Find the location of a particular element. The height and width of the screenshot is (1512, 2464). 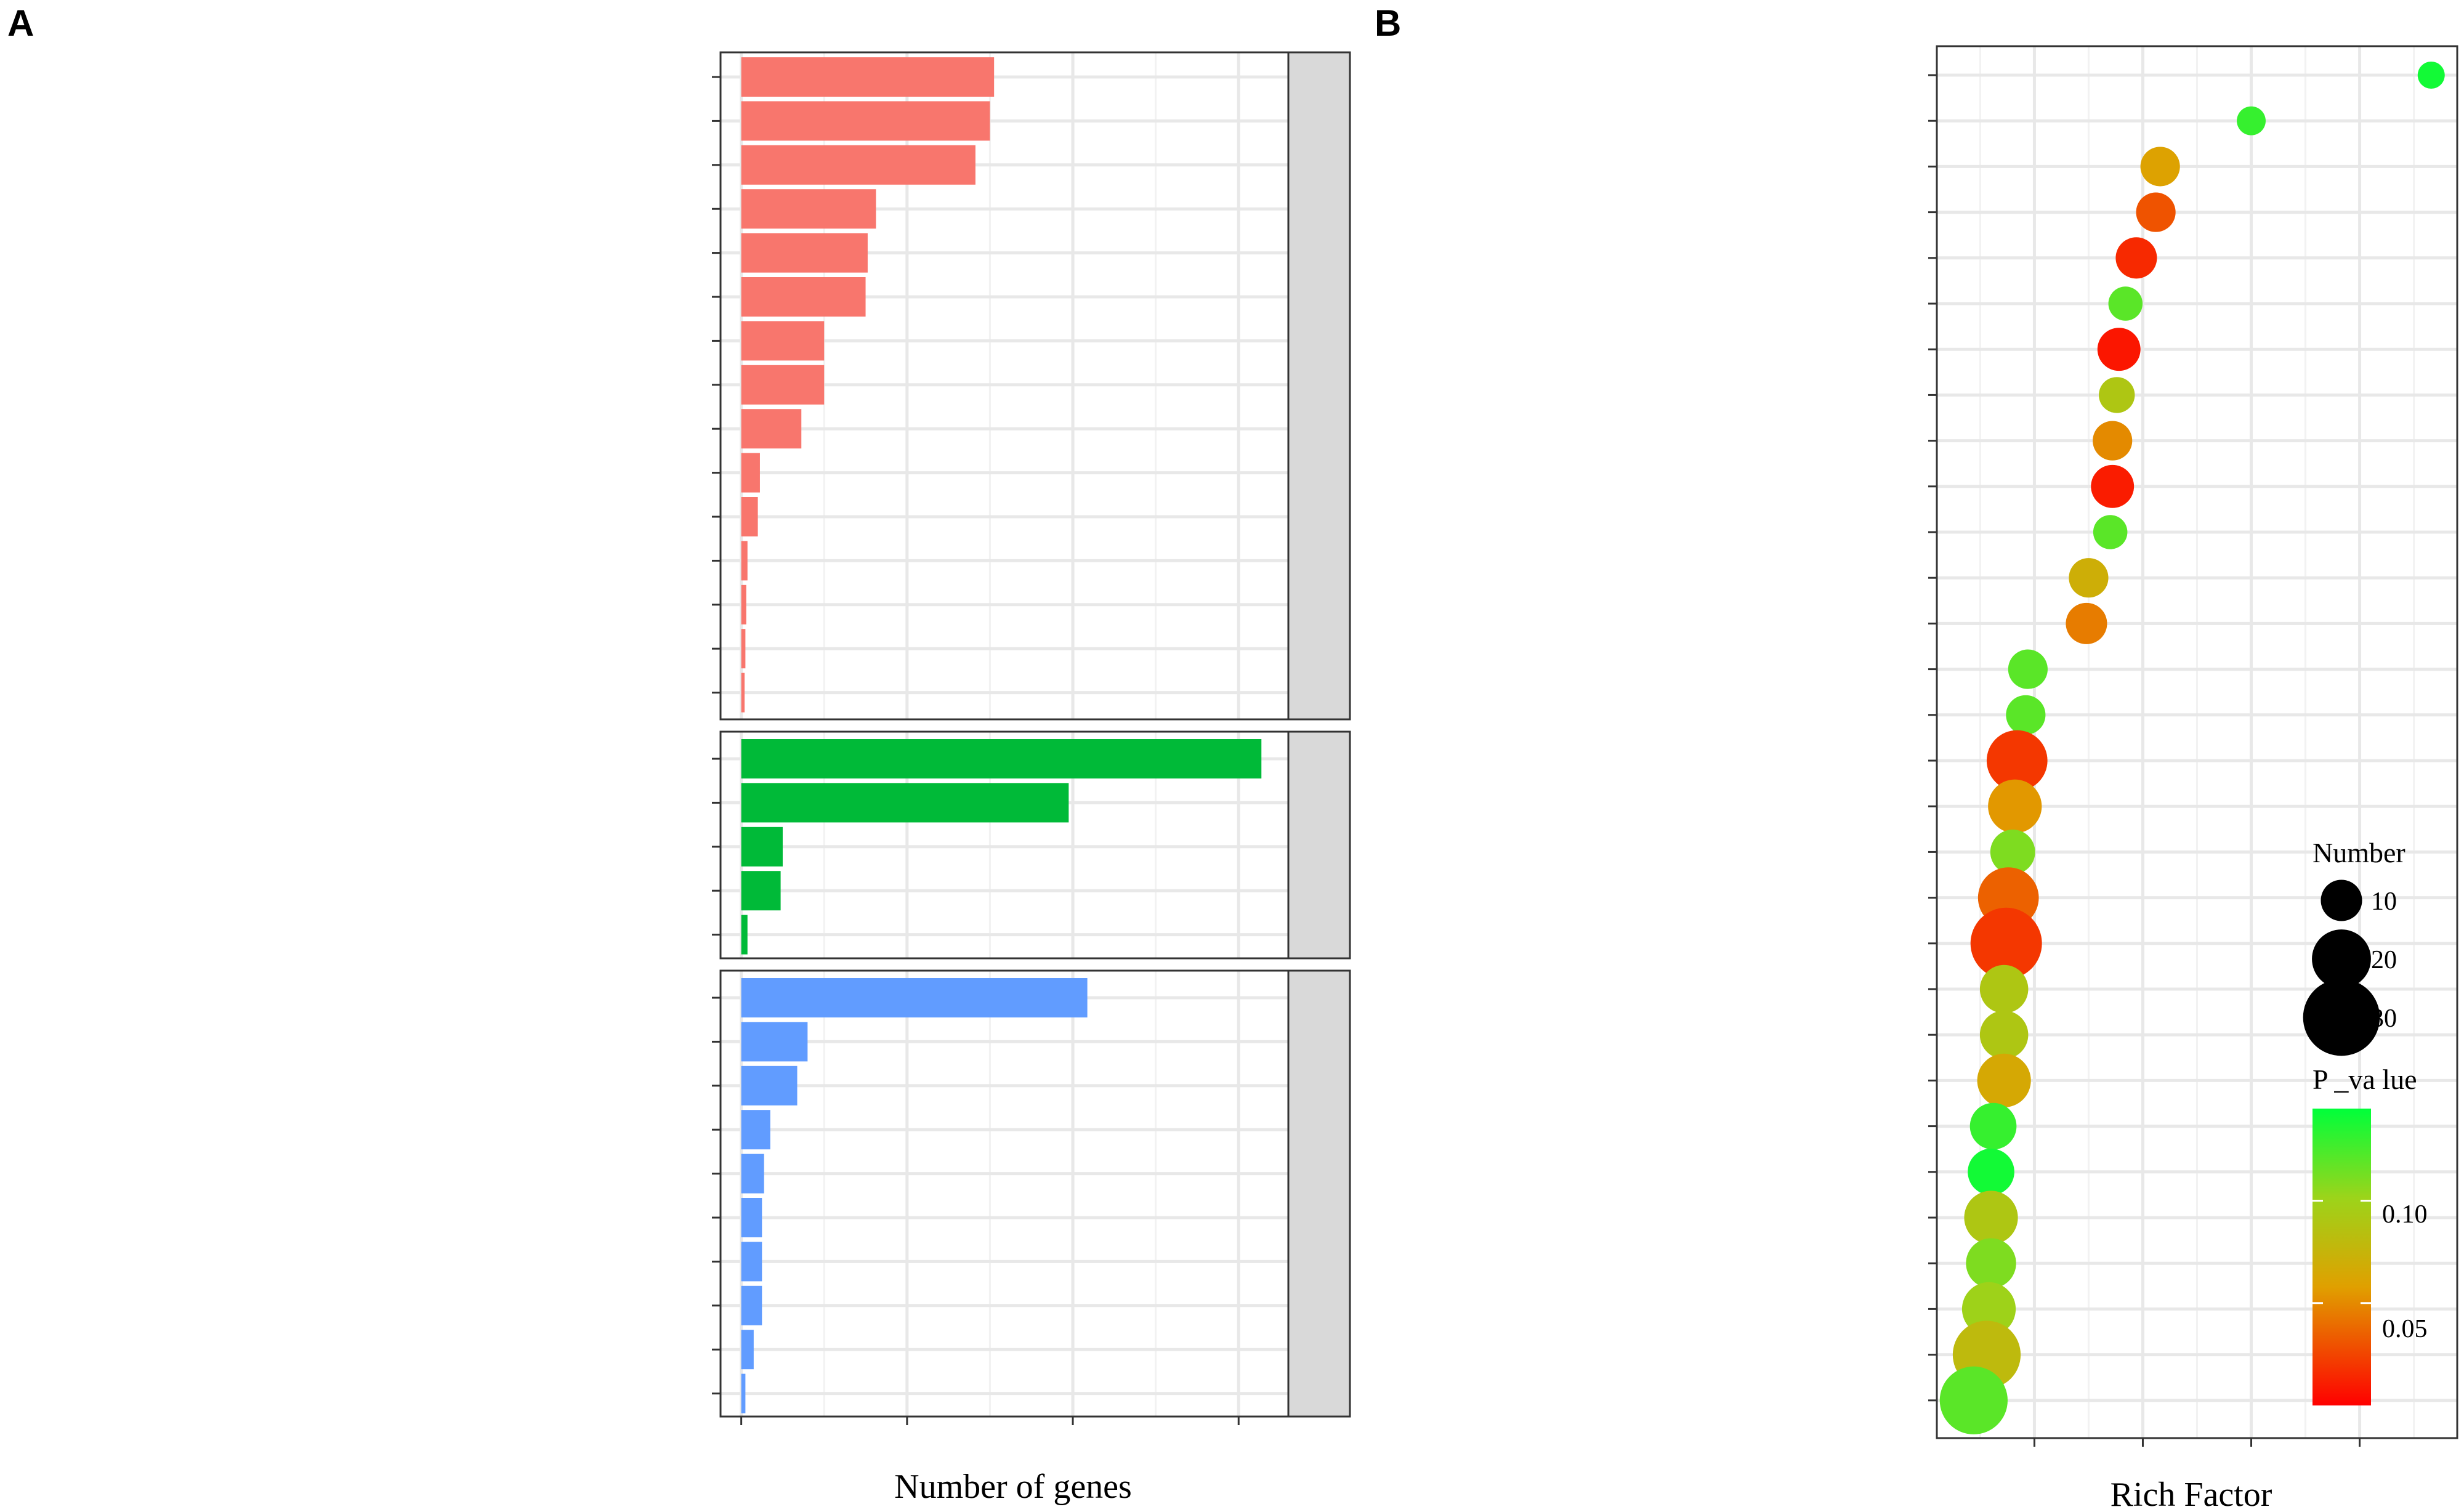

facet-strip-mf is located at coordinates (1319, 1193).